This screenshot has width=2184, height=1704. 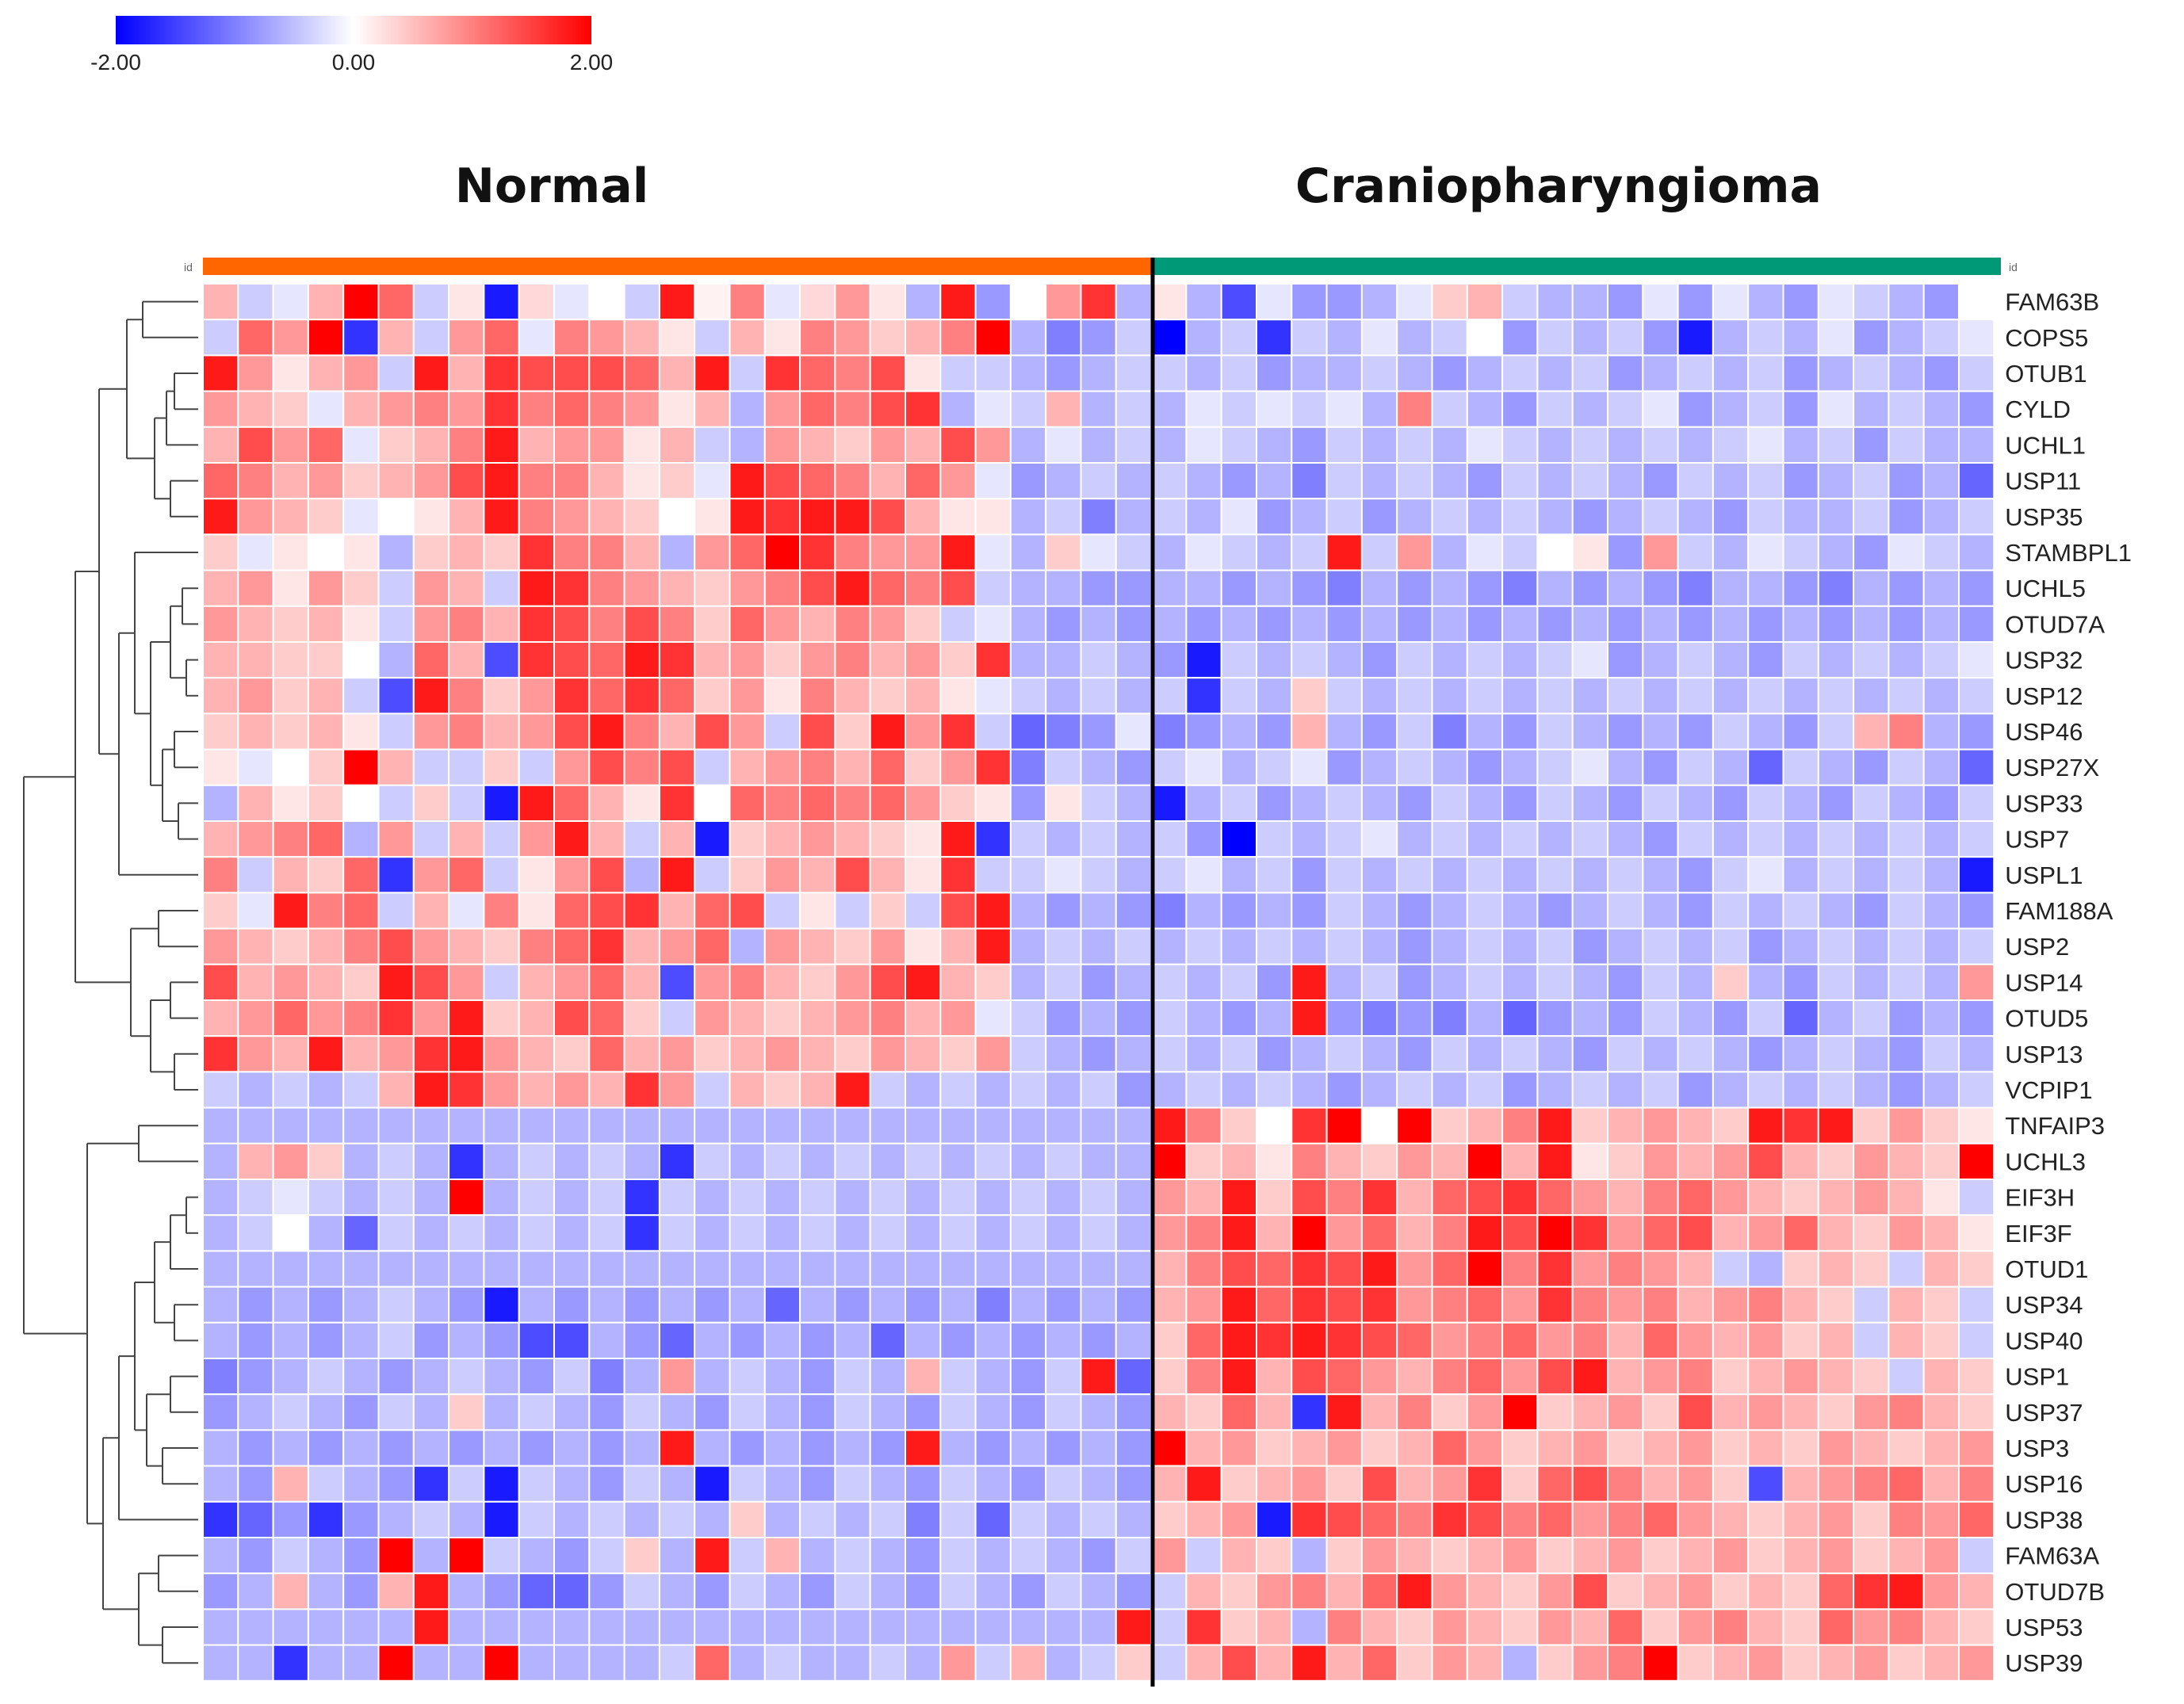 I want to click on row-label: FAM63B, so click(x=2052, y=302).